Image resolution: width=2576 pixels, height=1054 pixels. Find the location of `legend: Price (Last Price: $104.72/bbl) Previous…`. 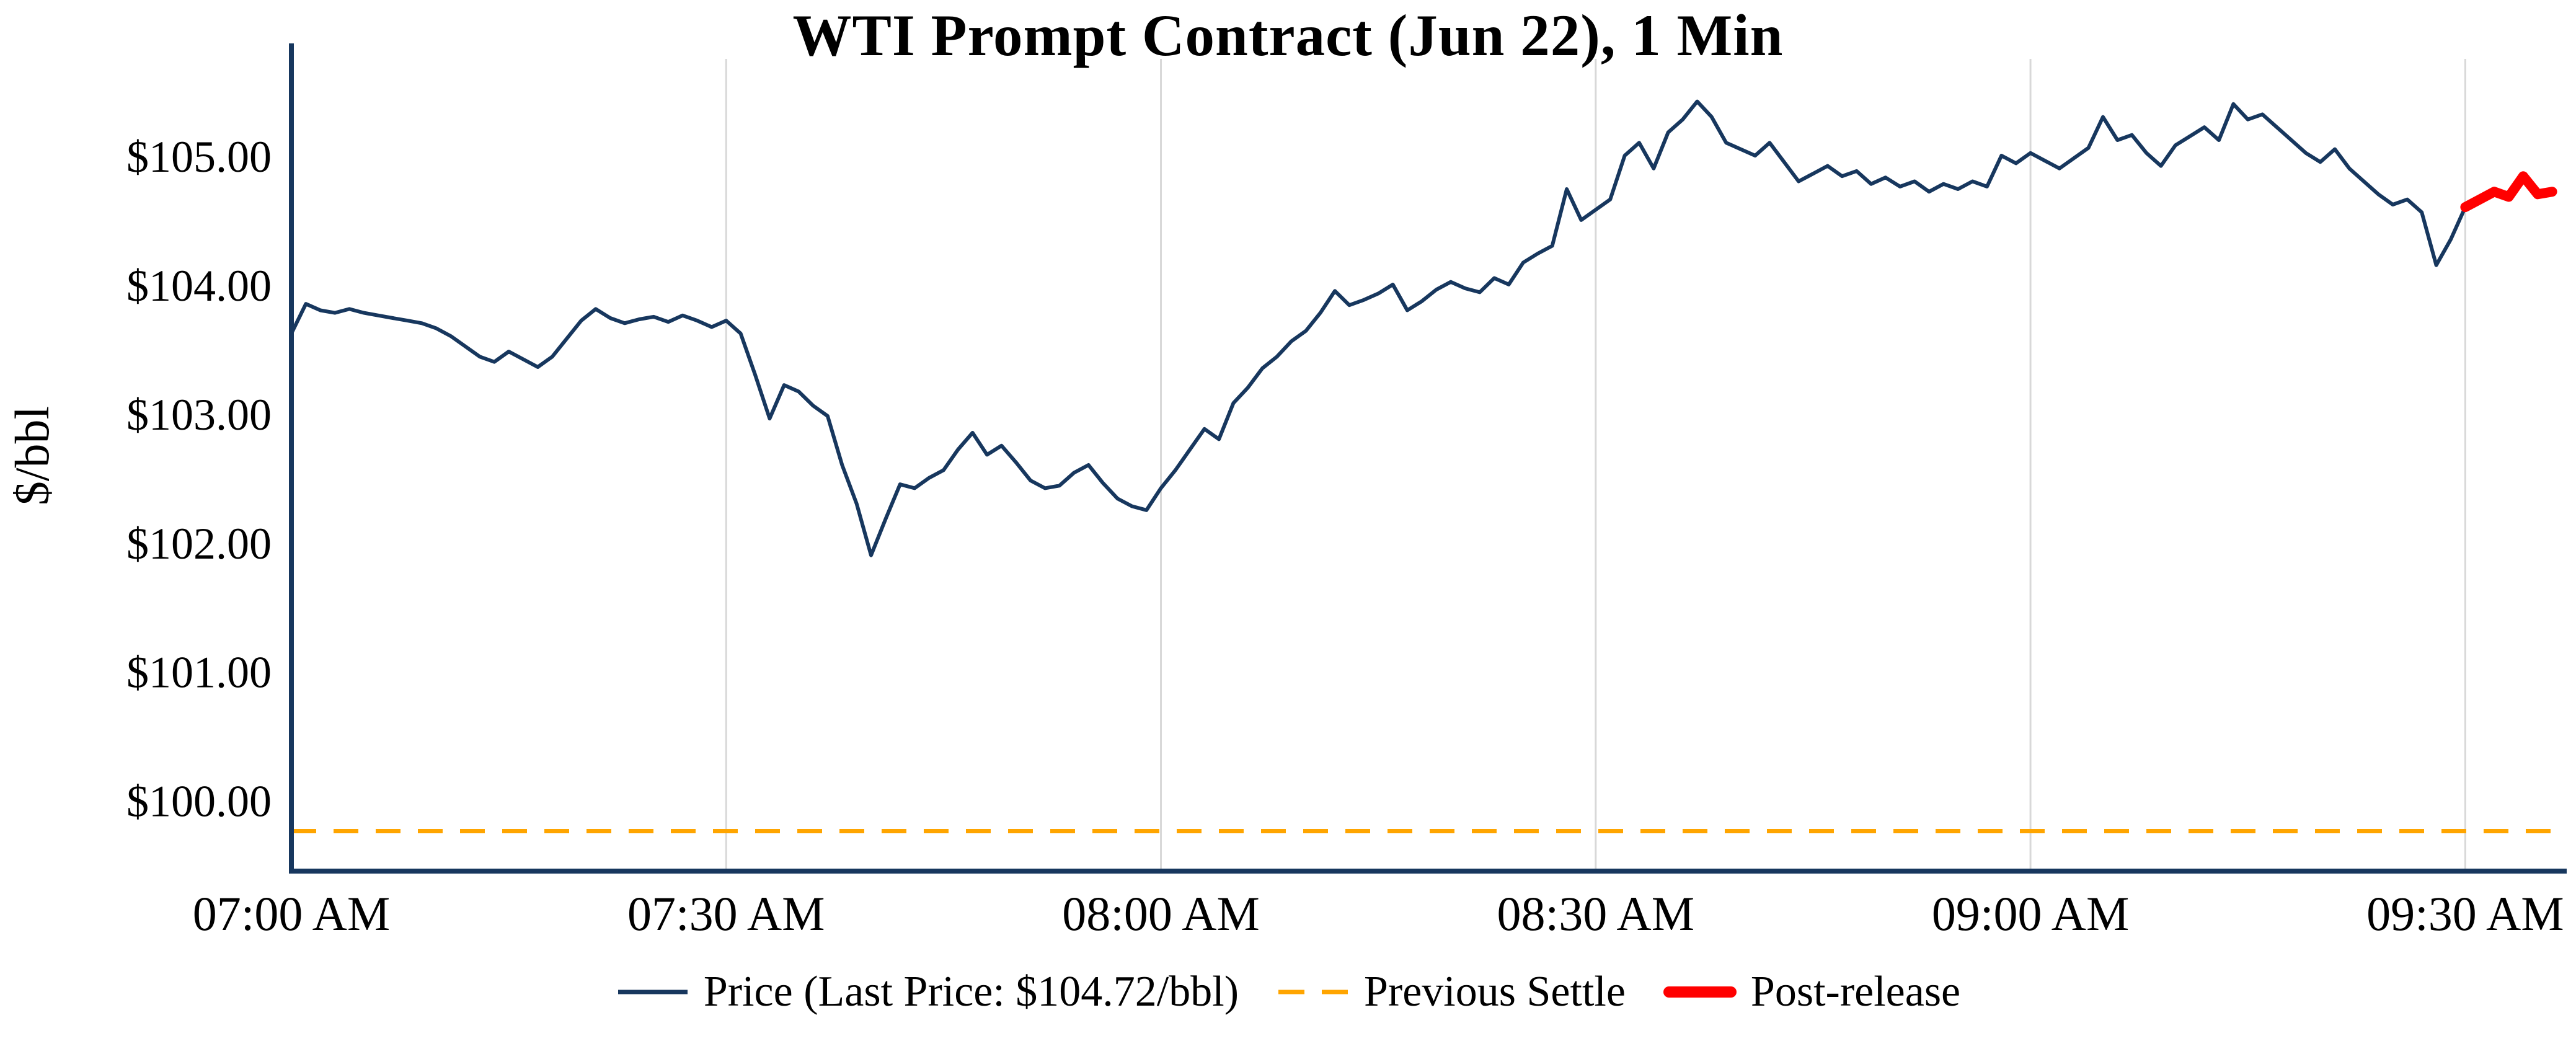

legend: Price (Last Price: $104.72/bbl) Previous… is located at coordinates (1288, 992).